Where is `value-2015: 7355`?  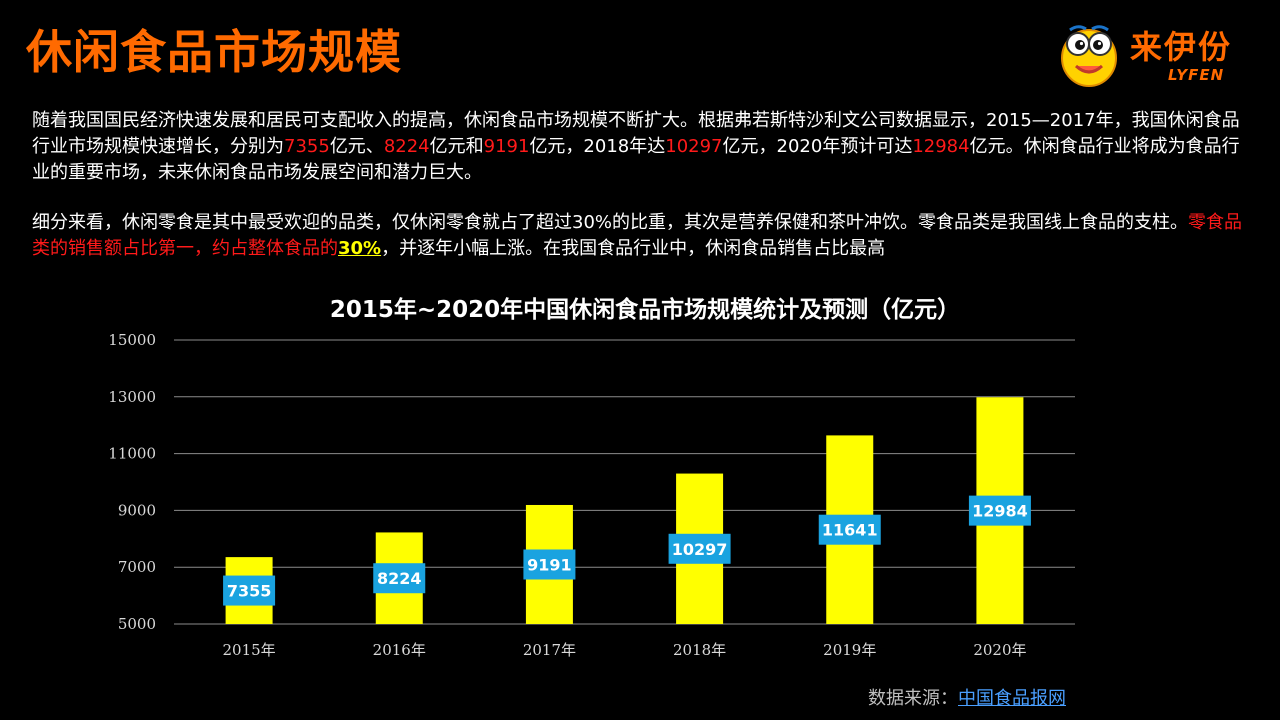 value-2015: 7355 is located at coordinates (307, 146).